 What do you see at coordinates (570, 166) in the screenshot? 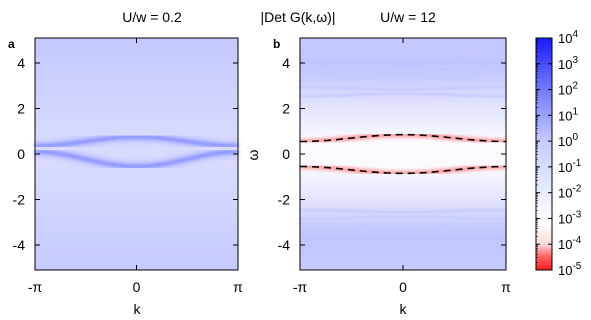
I see `colorbar-tick-label: 10⁻¹` at bounding box center [570, 166].